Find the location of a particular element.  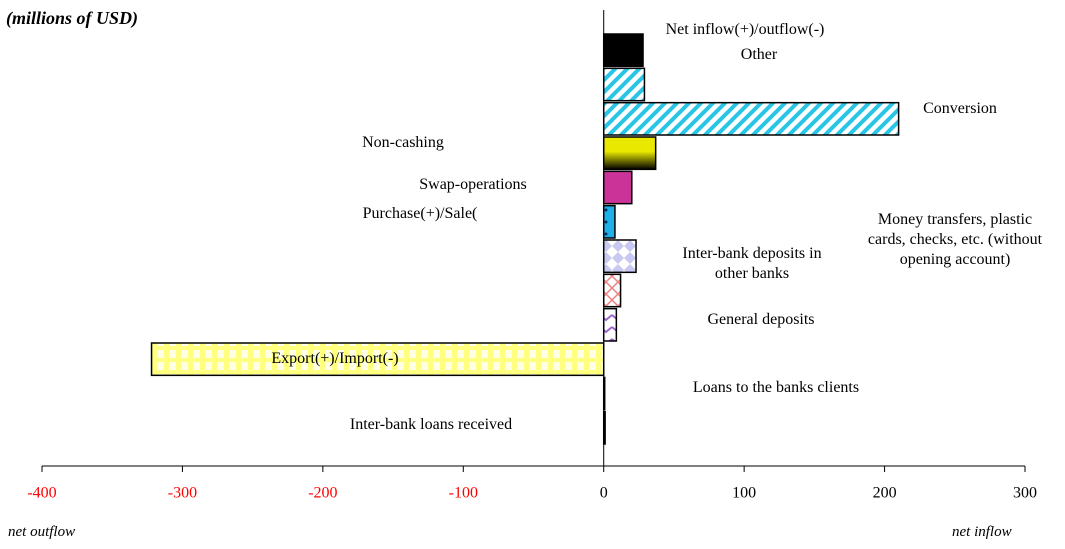

category-label: General deposits is located at coordinates (761, 319).